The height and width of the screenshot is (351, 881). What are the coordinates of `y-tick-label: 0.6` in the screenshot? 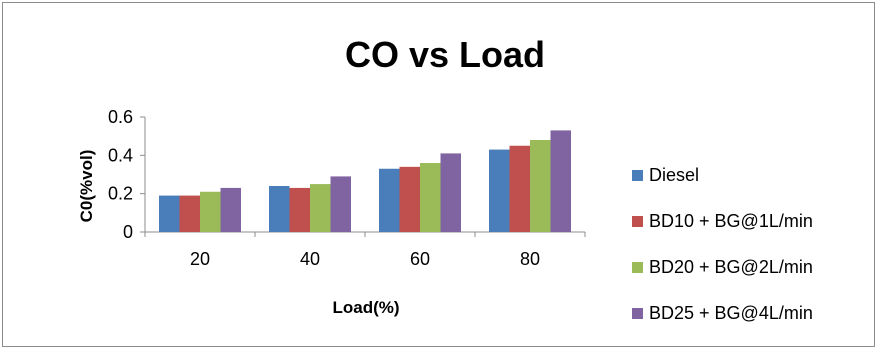 It's located at (120, 117).